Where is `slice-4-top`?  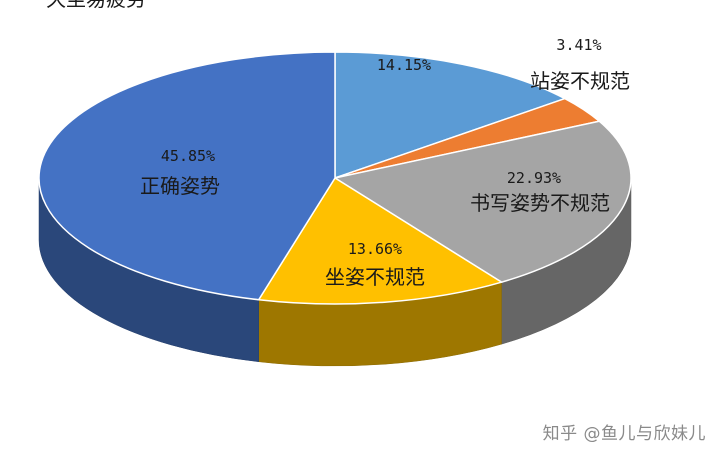 slice-4-top is located at coordinates (380, 240).